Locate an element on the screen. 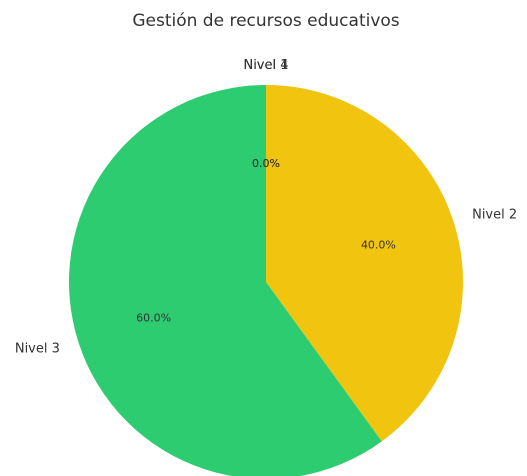  chart-title: Gestión de recursos educativos is located at coordinates (265, 21).